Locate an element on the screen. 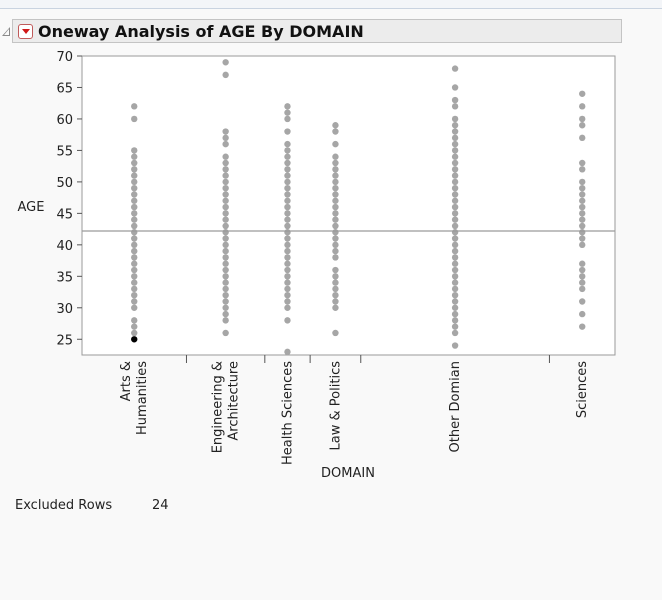  window-top-bar is located at coordinates (331, 4).